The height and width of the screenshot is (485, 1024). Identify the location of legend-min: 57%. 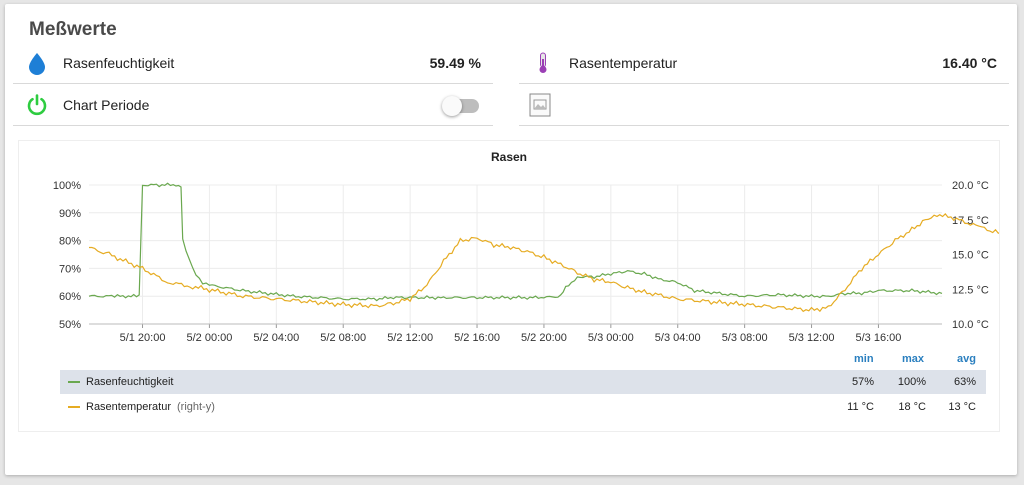
(862, 382).